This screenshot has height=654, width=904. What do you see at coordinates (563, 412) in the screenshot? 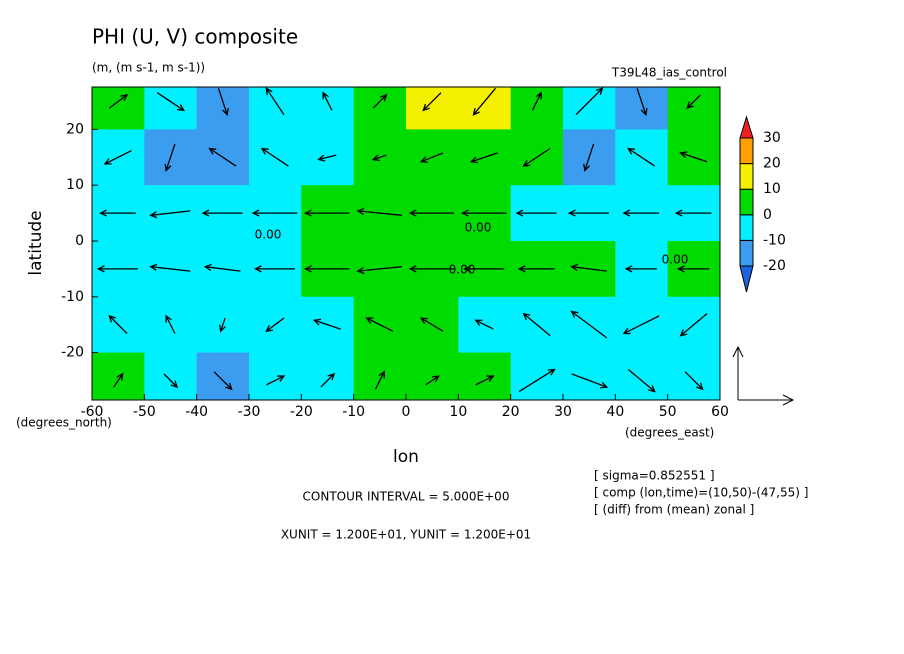
I see `x-tick-label: 30` at bounding box center [563, 412].